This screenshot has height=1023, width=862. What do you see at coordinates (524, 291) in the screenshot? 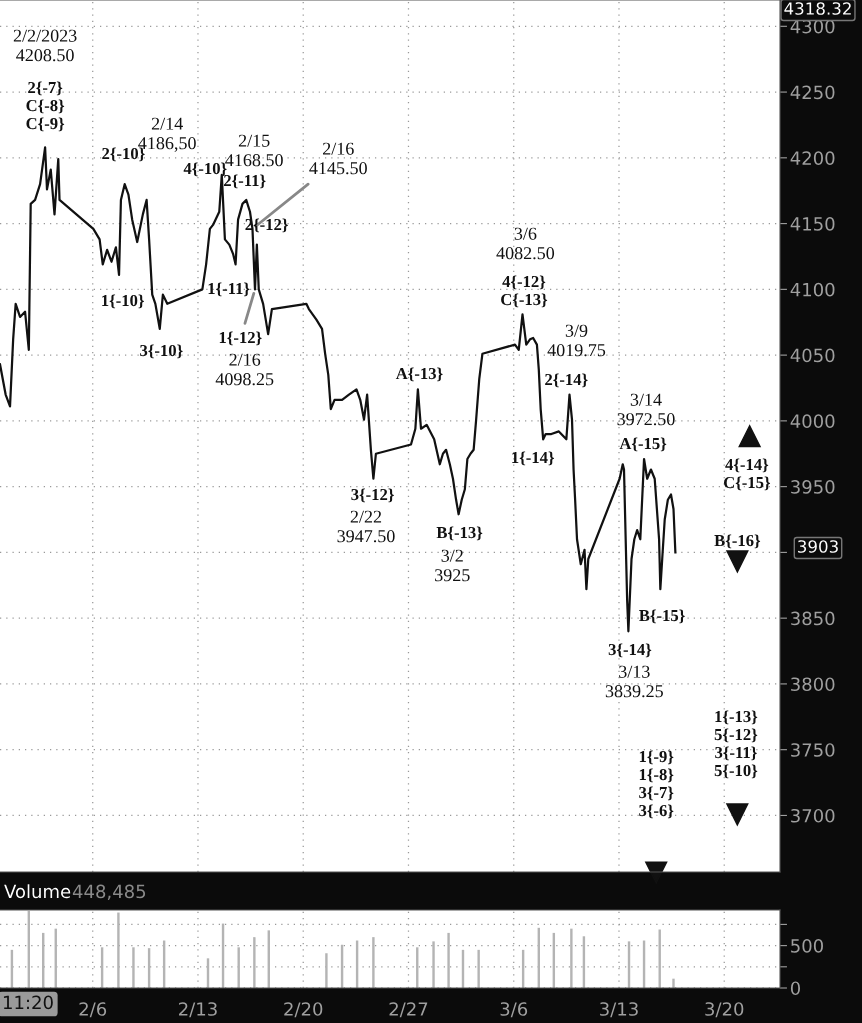
I see `annotation: 4{-12} C{-13}` at bounding box center [524, 291].